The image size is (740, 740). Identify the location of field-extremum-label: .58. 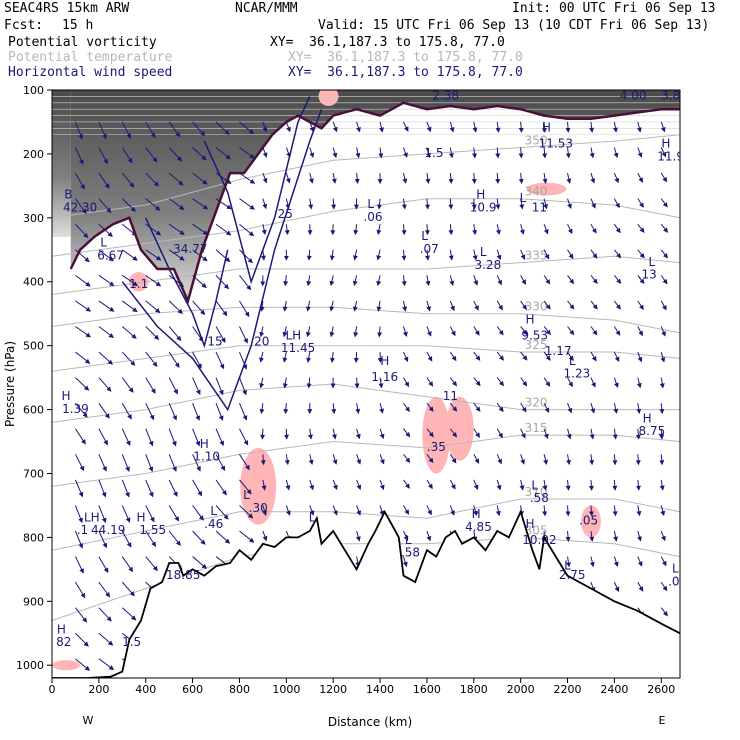
(410, 553).